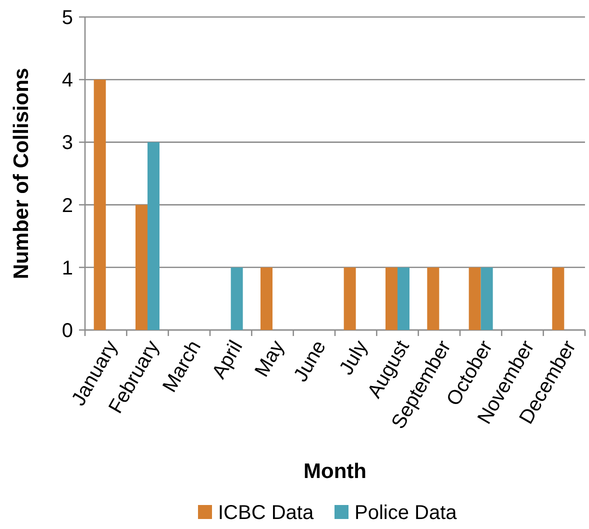 The height and width of the screenshot is (529, 589). Describe the element at coordinates (266, 513) in the screenshot. I see `legend-label: ICBC Data` at that location.